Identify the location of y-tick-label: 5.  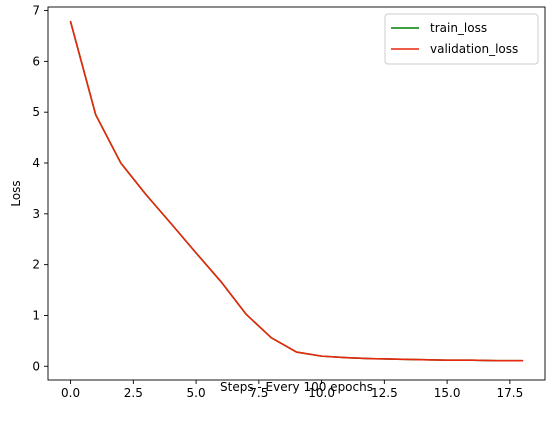
(36, 112).